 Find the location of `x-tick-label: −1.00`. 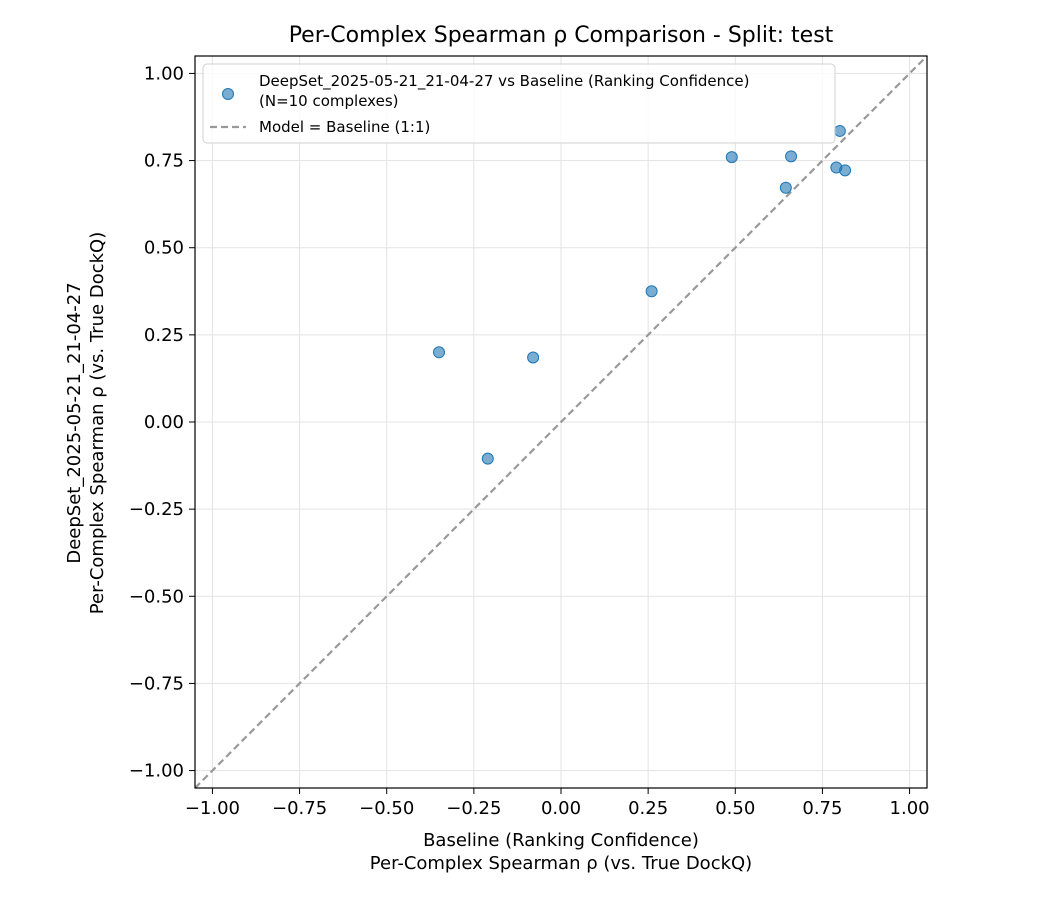

x-tick-label: −1.00 is located at coordinates (212, 808).